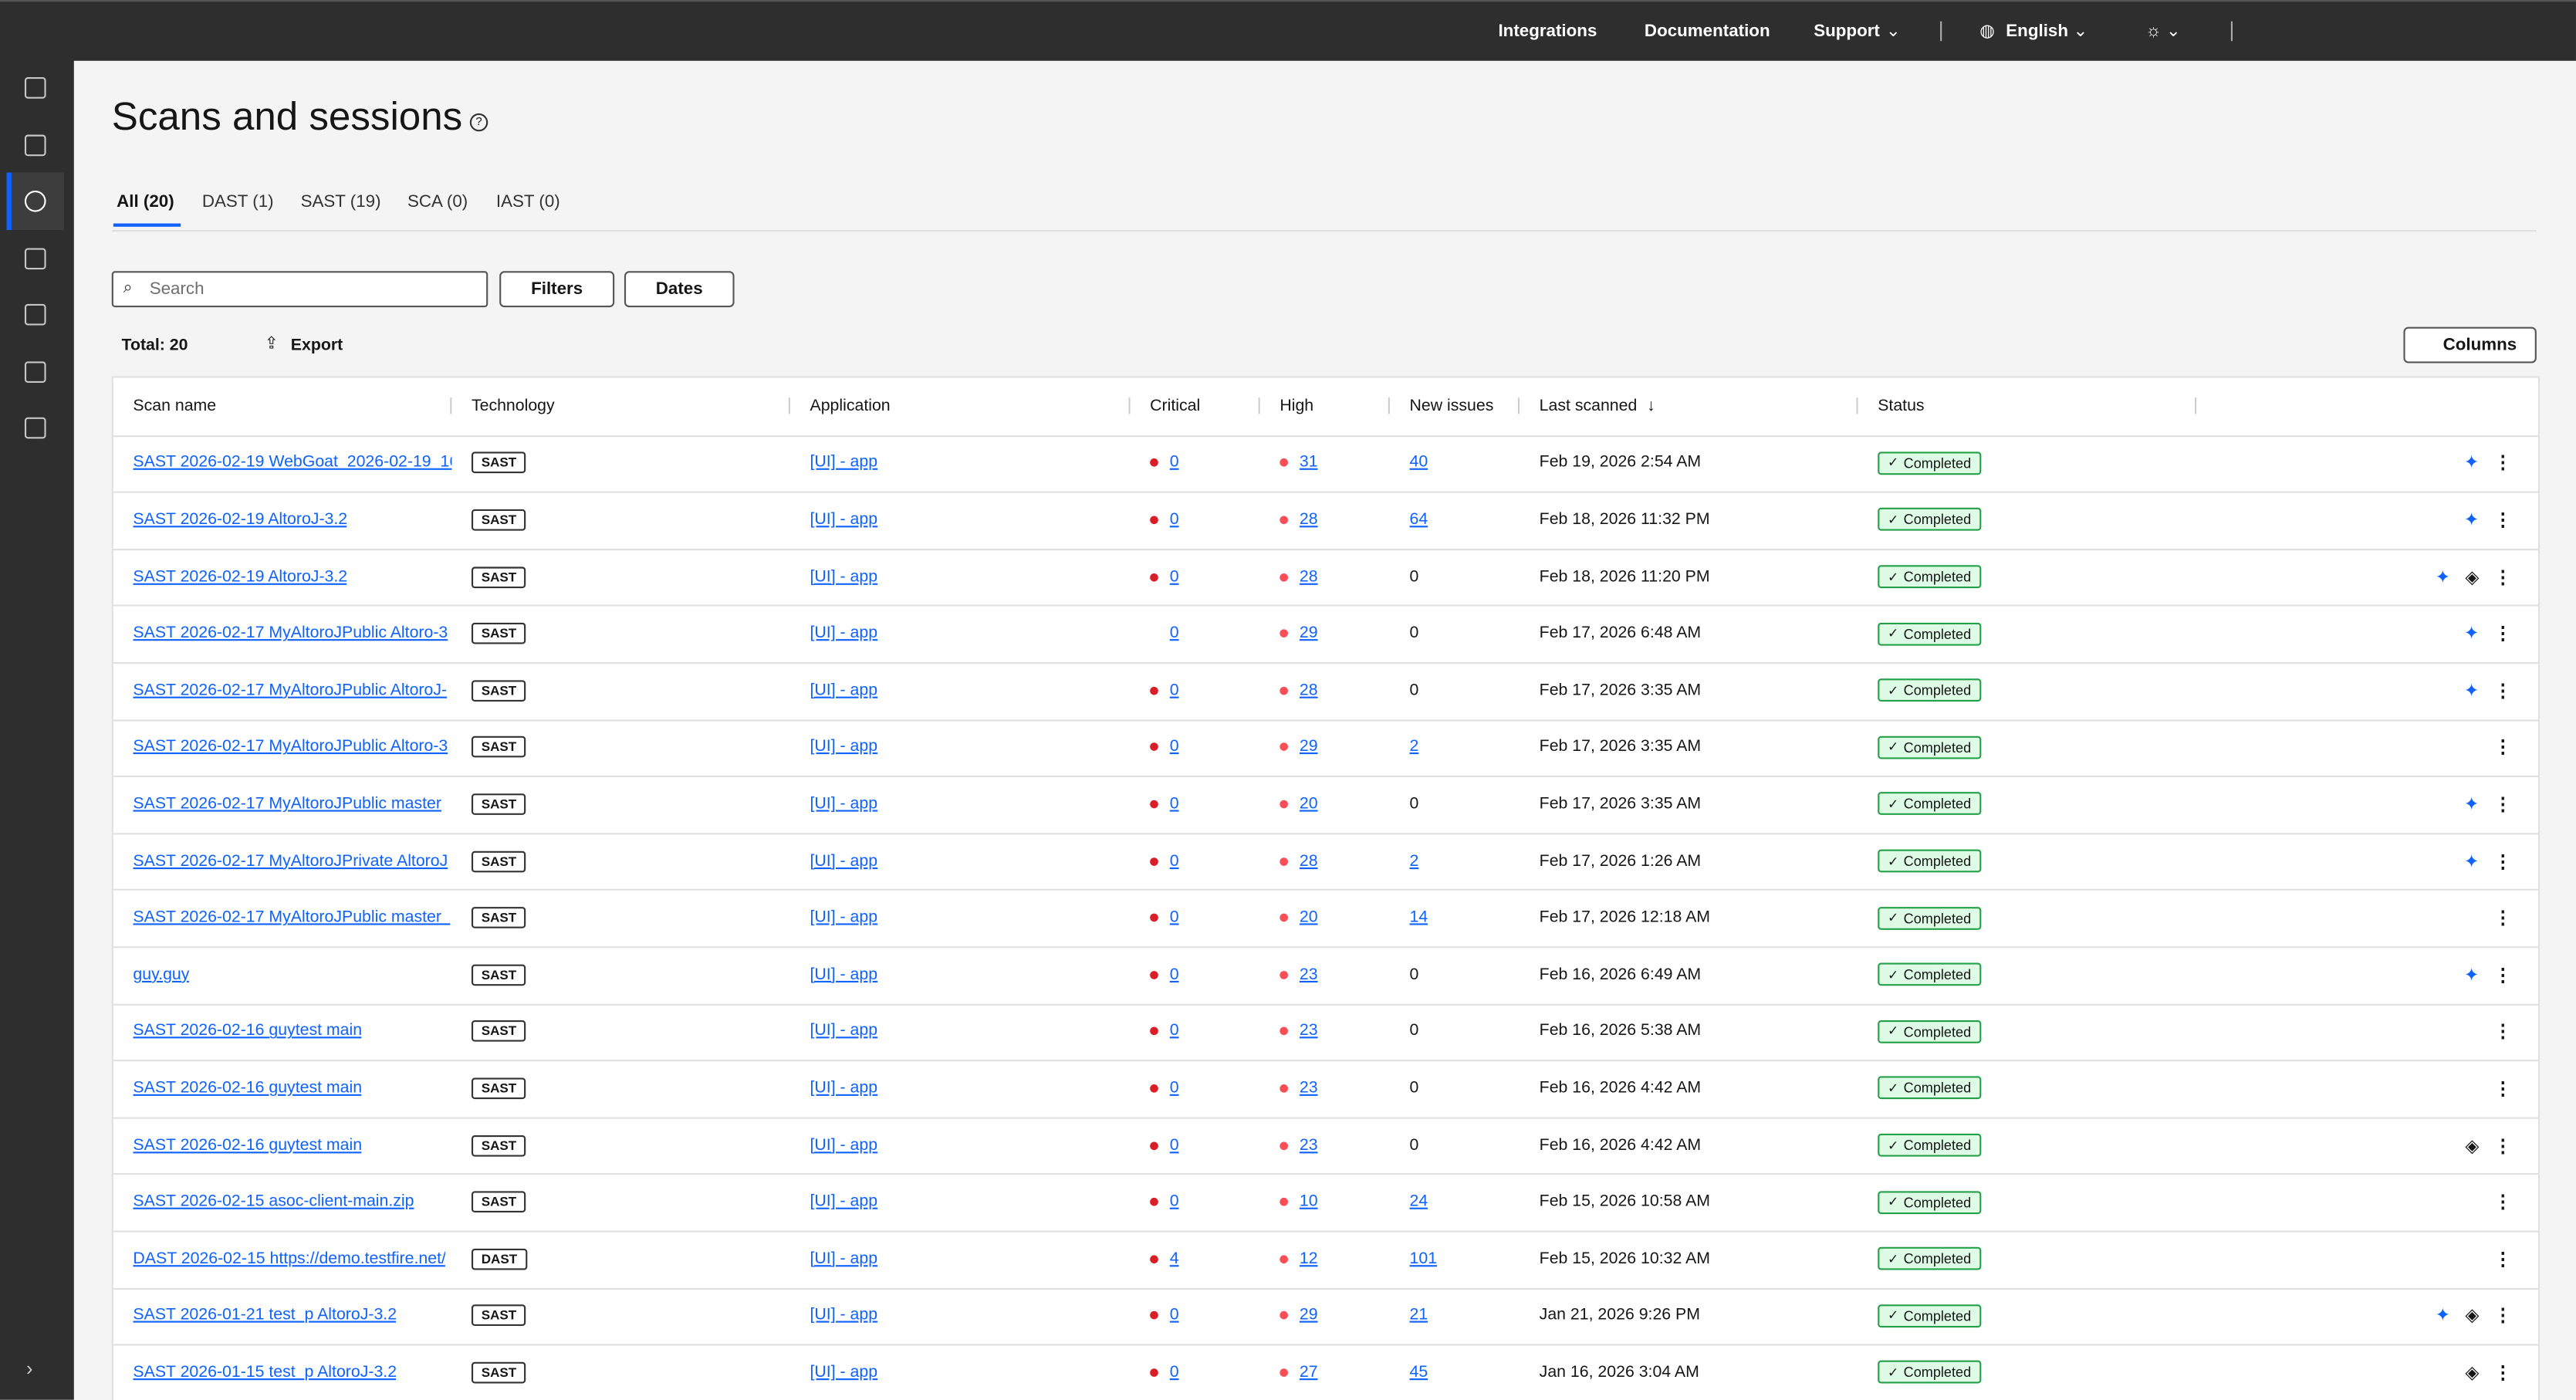 This screenshot has height=1400, width=2576. I want to click on new-issues-link: 24, so click(1418, 1202).